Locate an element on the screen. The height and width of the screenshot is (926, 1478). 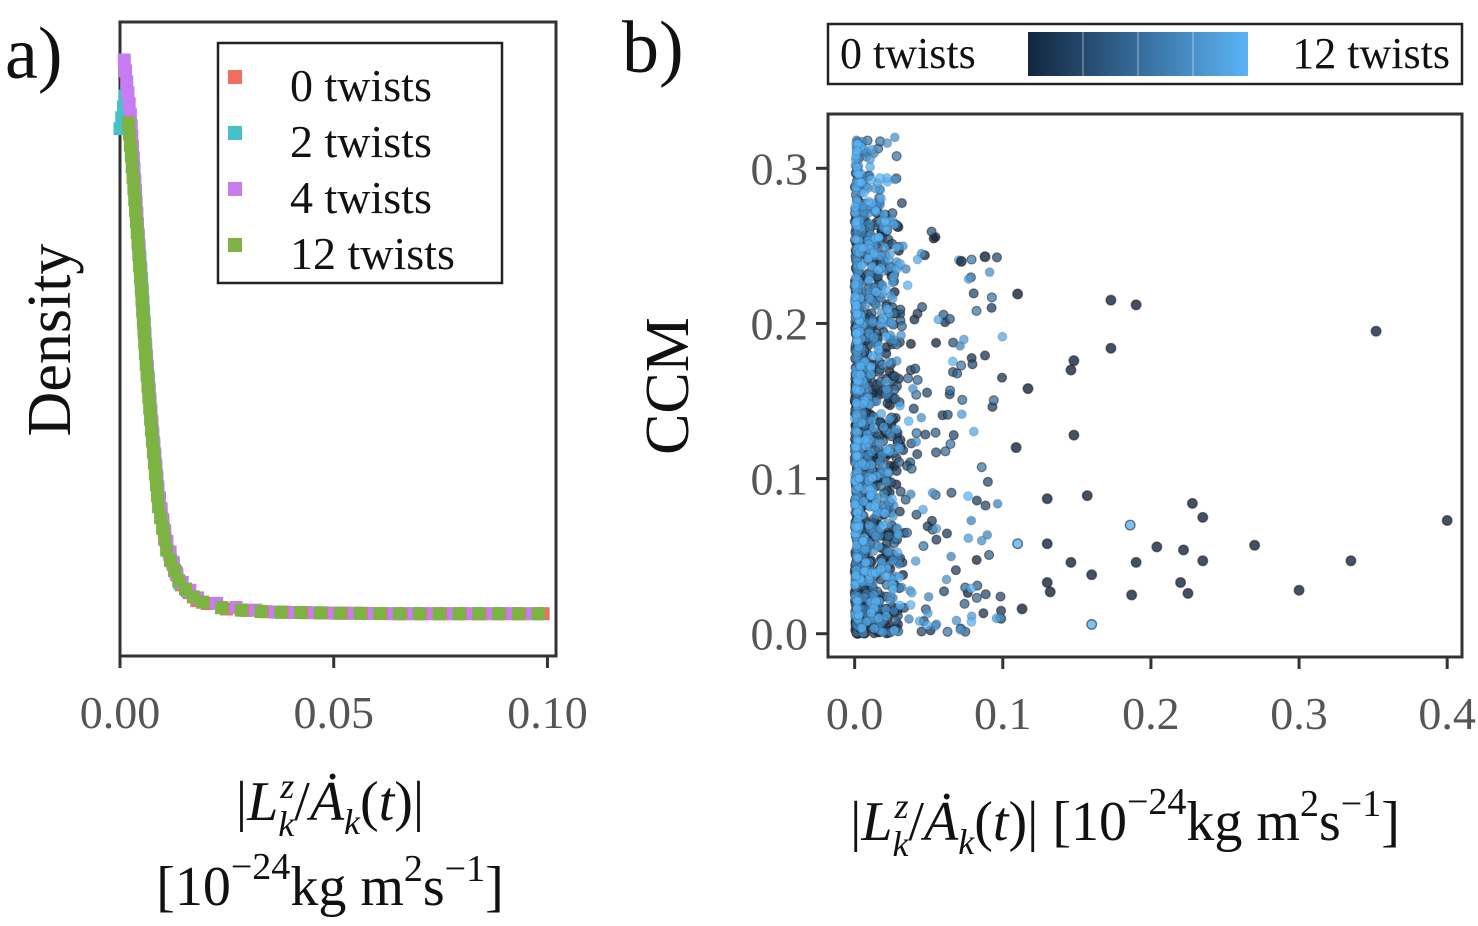
y-tick-label: 0.0 is located at coordinates (780, 634).